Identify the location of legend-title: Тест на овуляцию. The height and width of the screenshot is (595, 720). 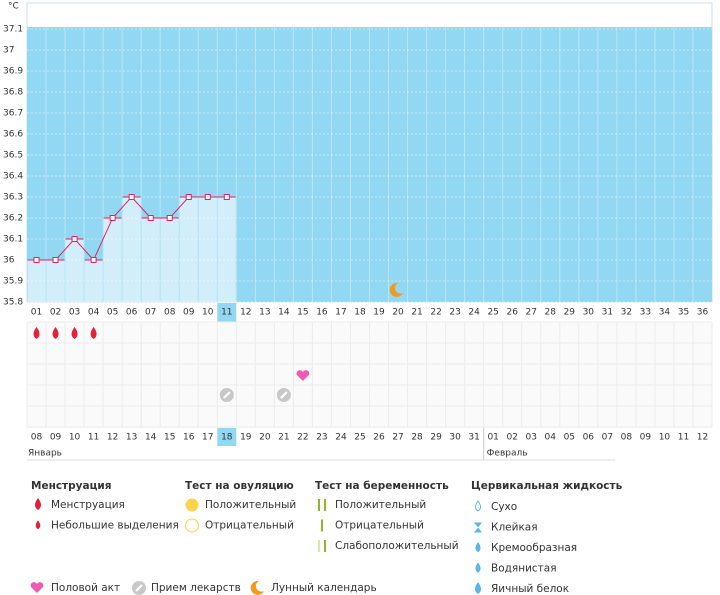
(239, 486).